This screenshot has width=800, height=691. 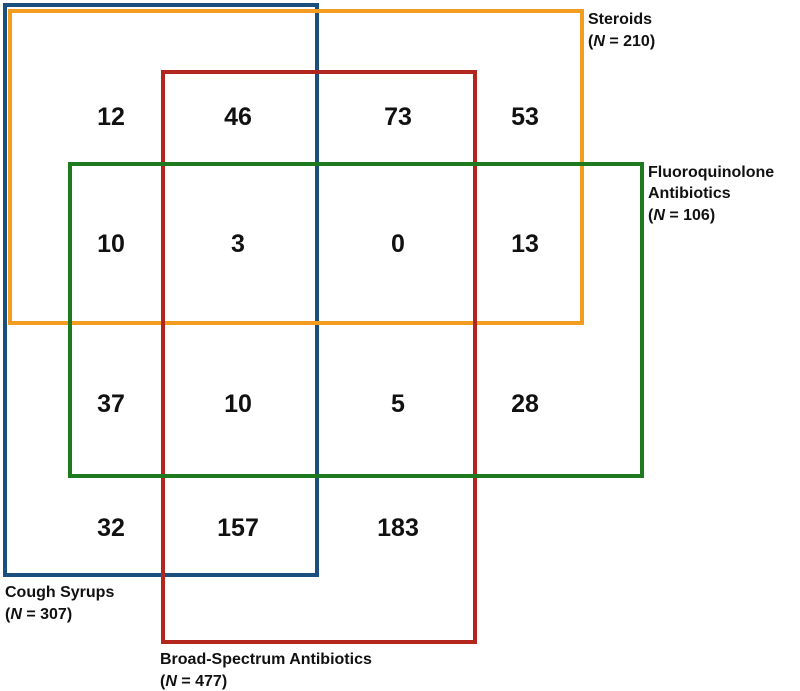 I want to click on cell-count: 28, so click(x=525, y=404).